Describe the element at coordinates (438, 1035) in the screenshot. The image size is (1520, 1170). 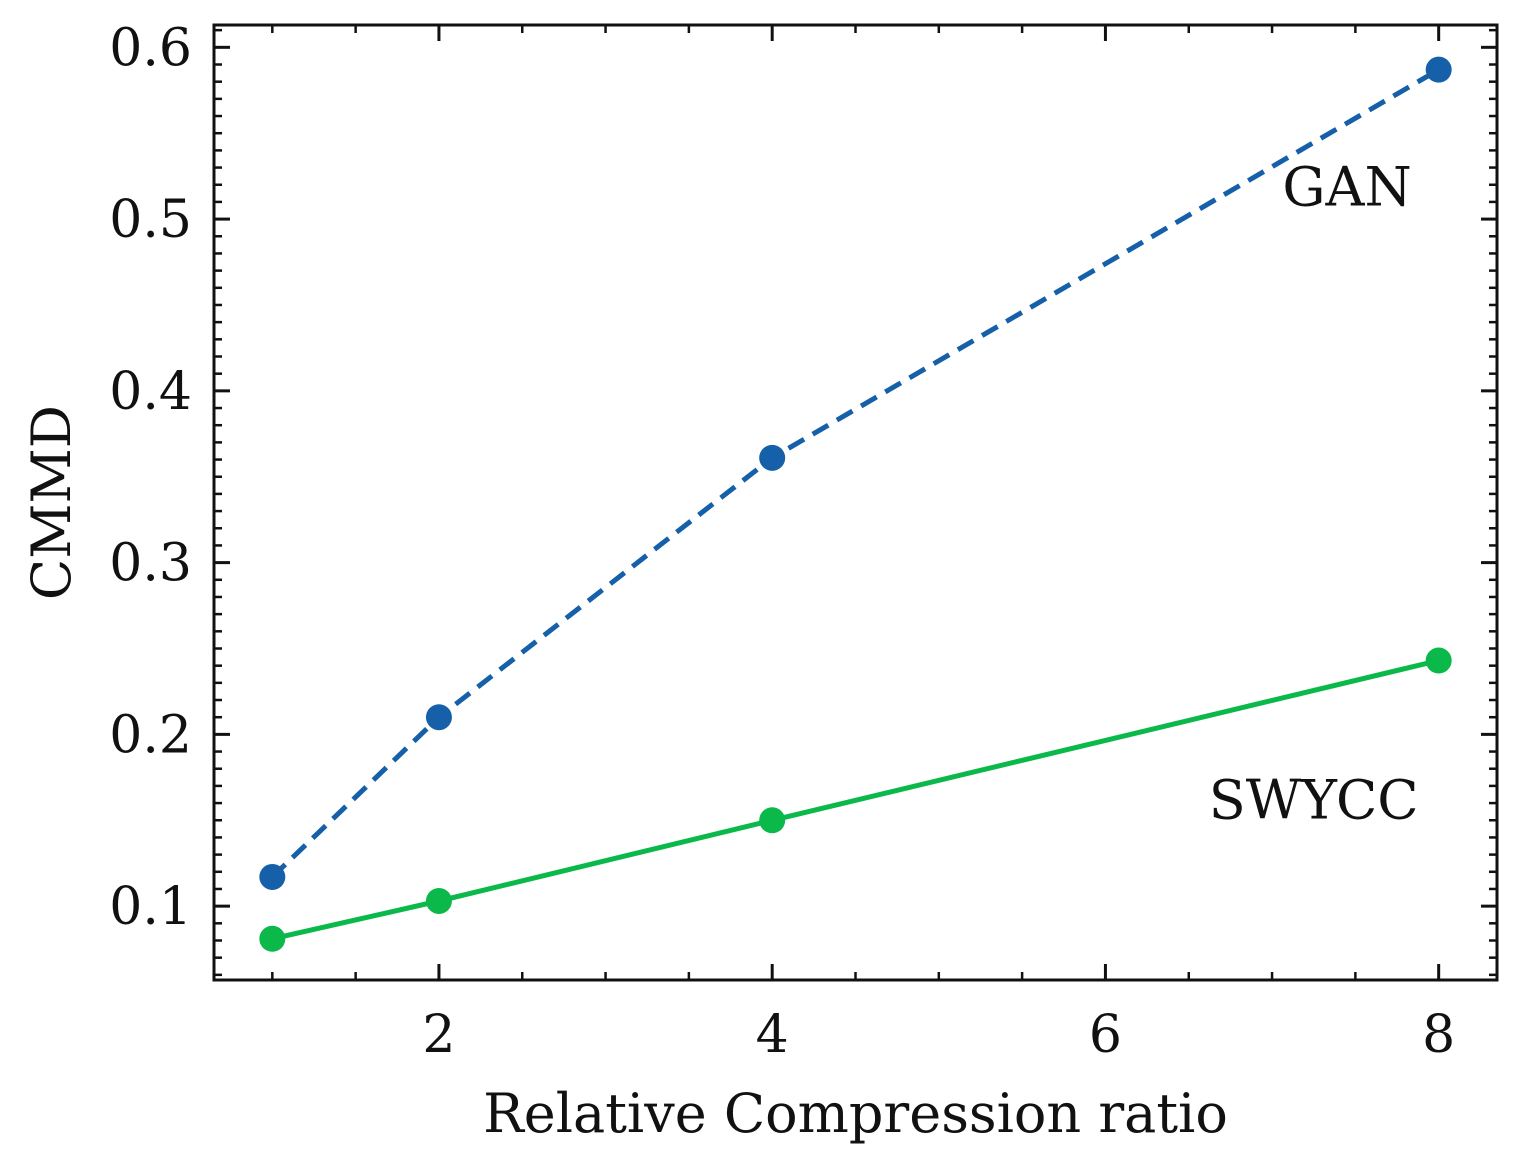
I see `x-tick-label: 2` at that location.